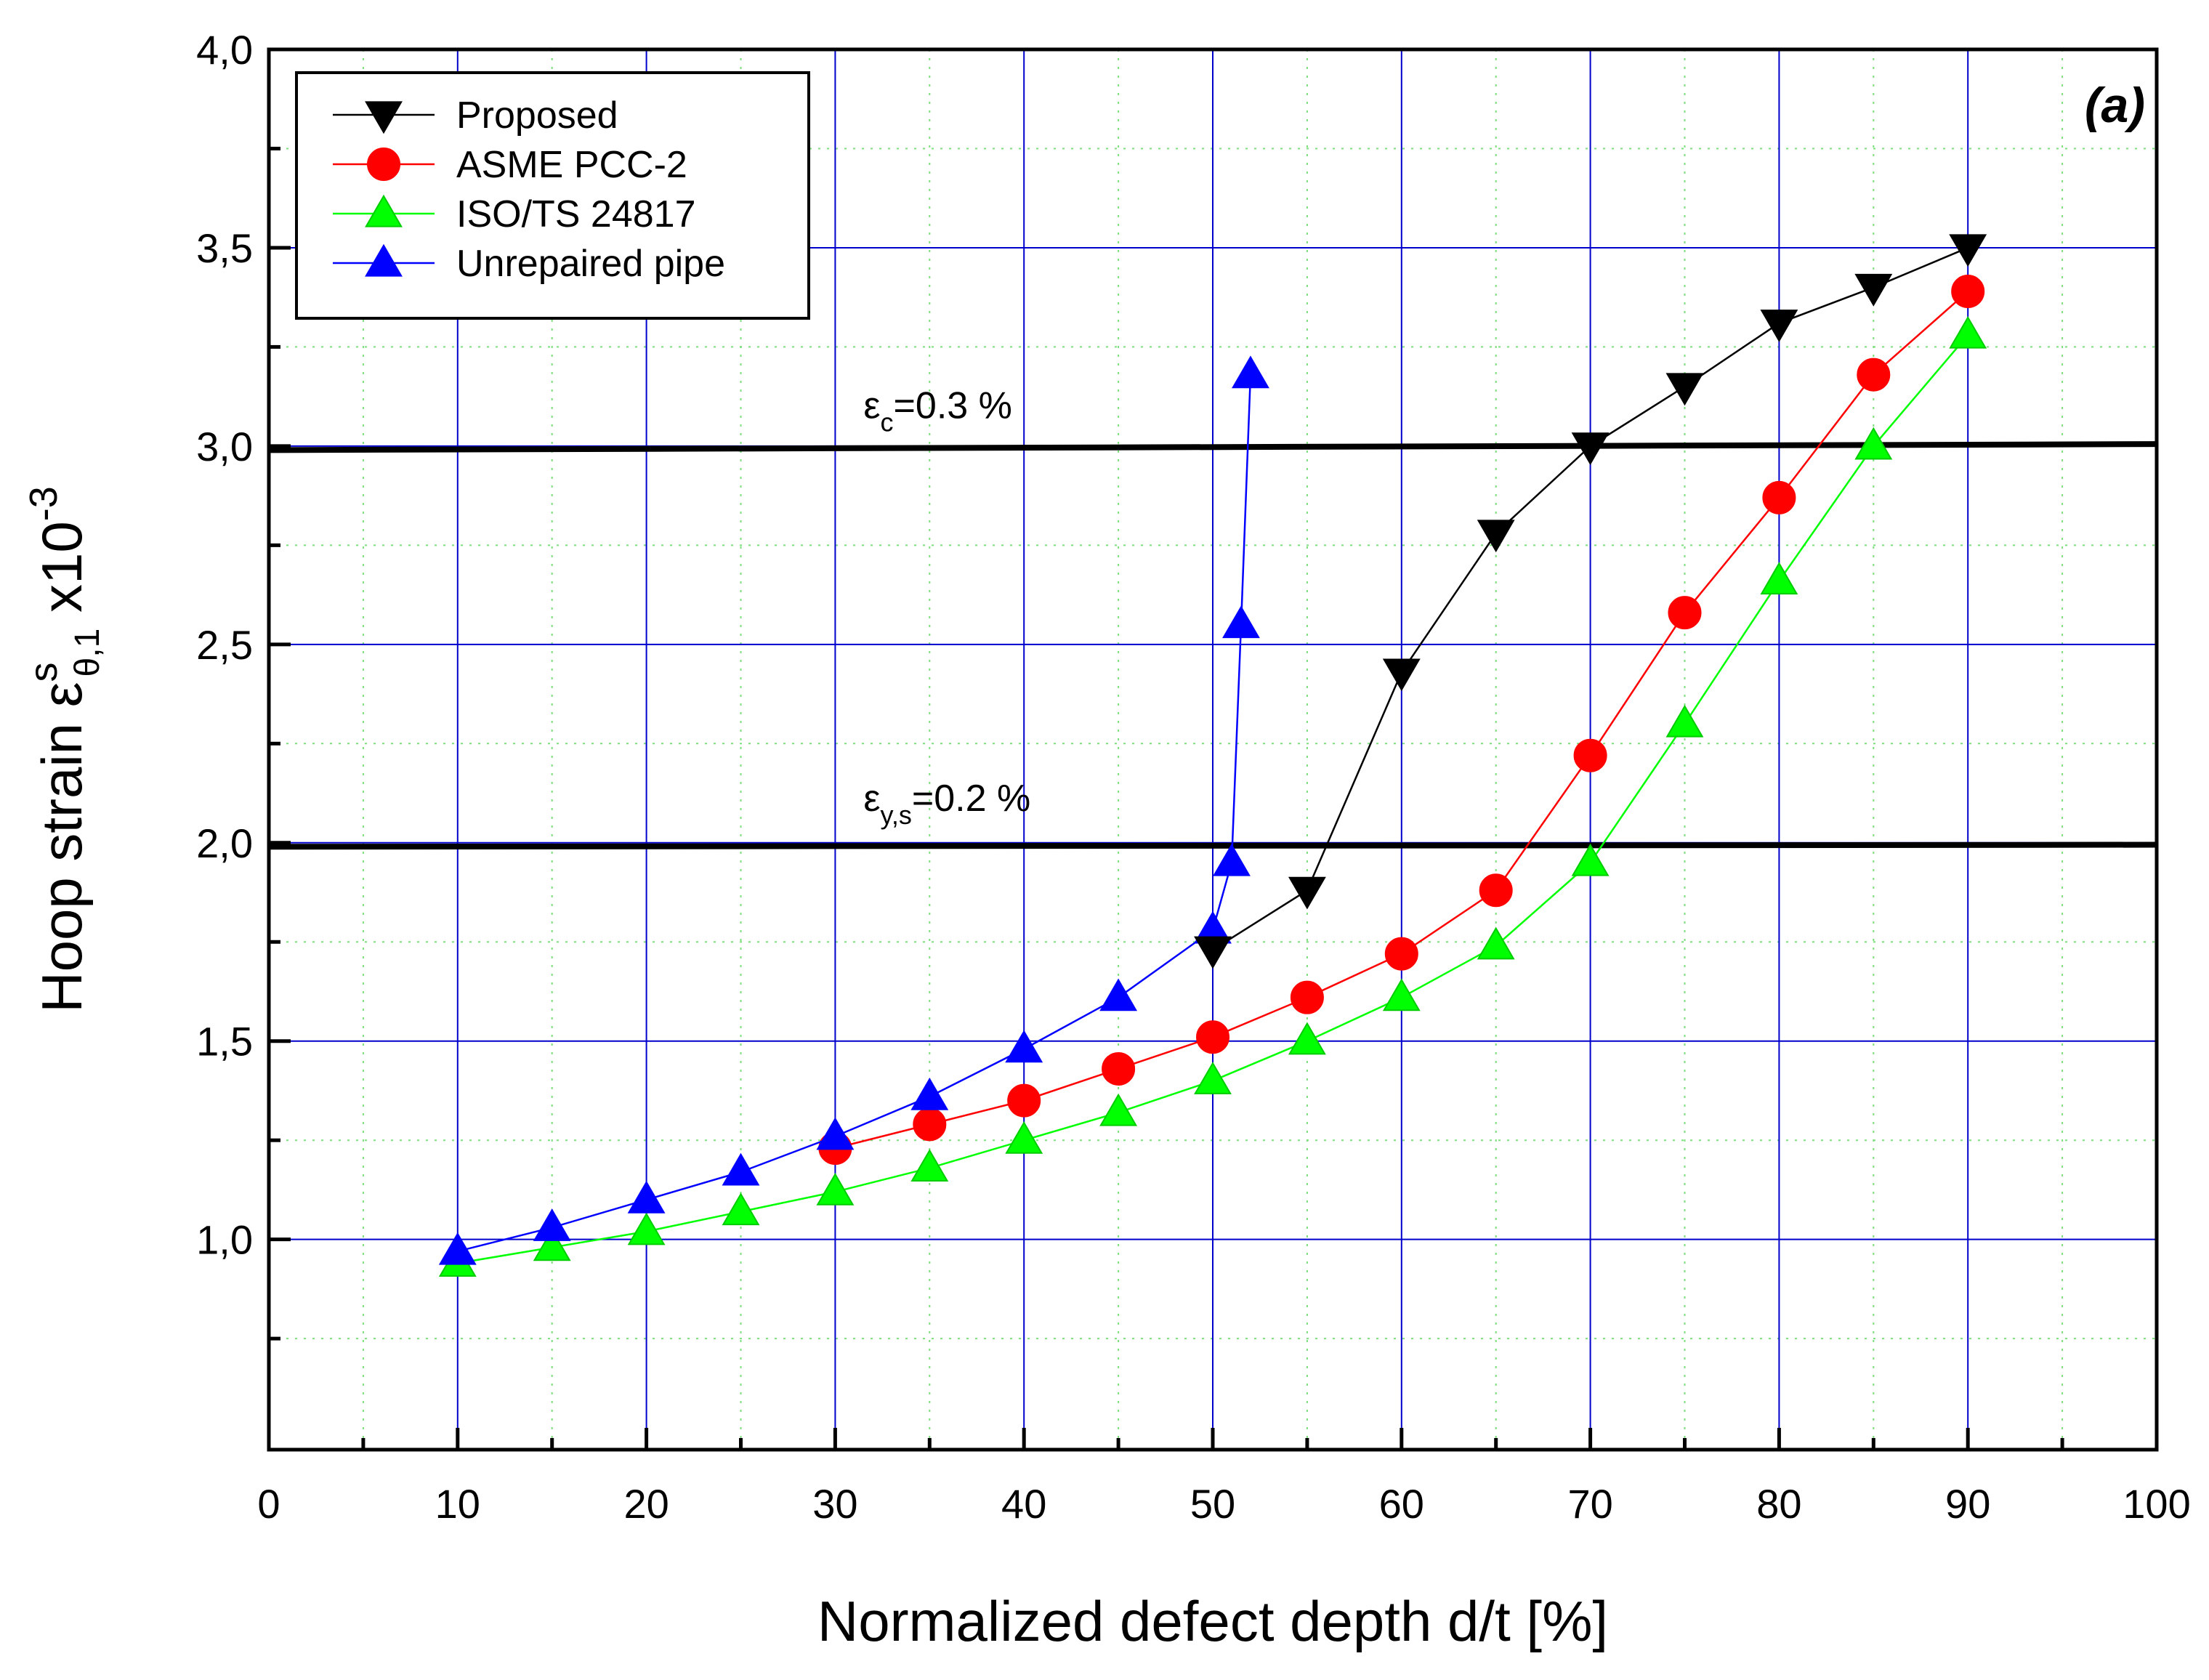 This screenshot has height=1680, width=2209. Describe the element at coordinates (224, 446) in the screenshot. I see `y-tick-label: 3,0` at that location.